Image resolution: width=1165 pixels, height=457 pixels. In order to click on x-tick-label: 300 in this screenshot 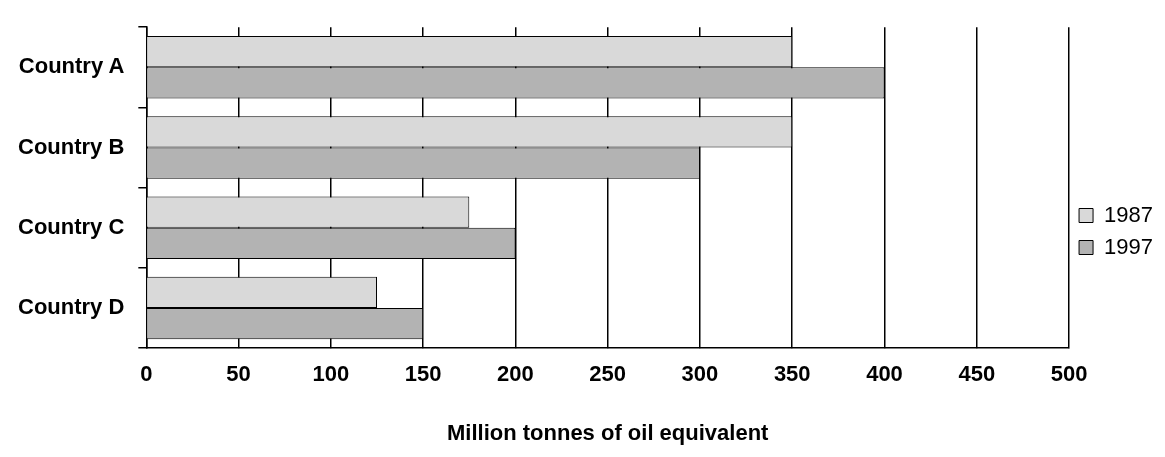, I will do `click(700, 374)`.